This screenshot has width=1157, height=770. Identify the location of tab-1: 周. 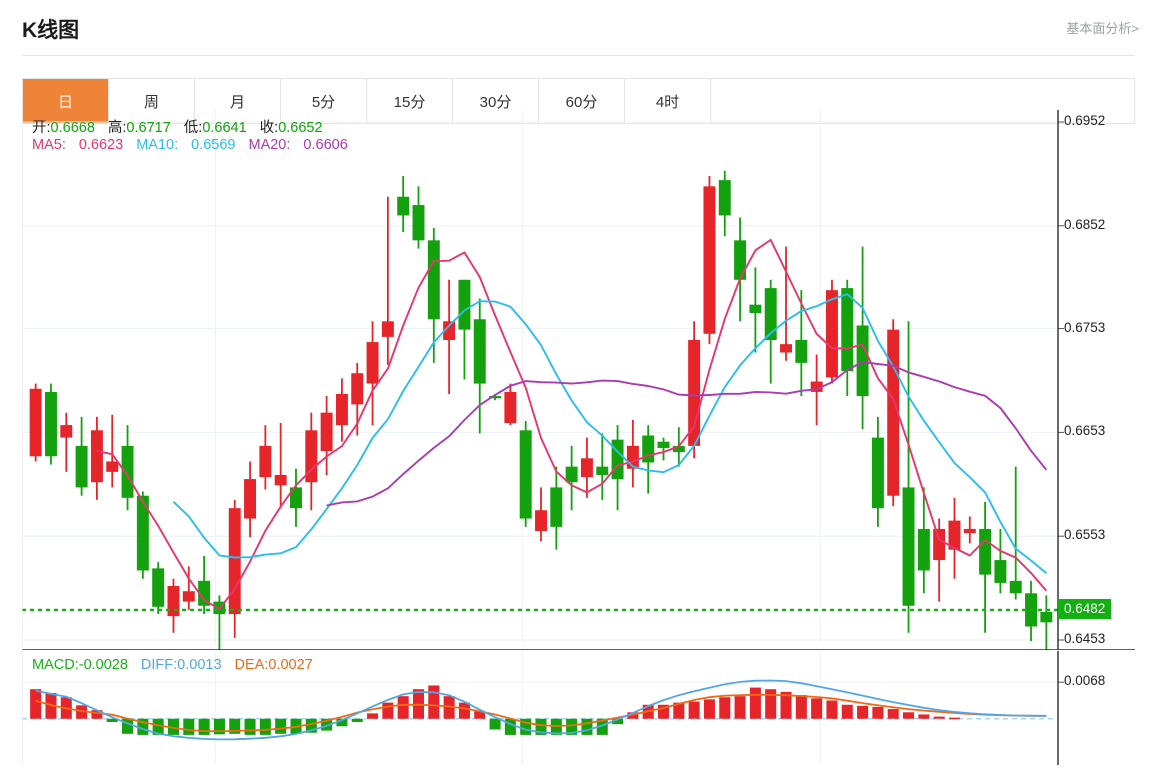
(152, 101).